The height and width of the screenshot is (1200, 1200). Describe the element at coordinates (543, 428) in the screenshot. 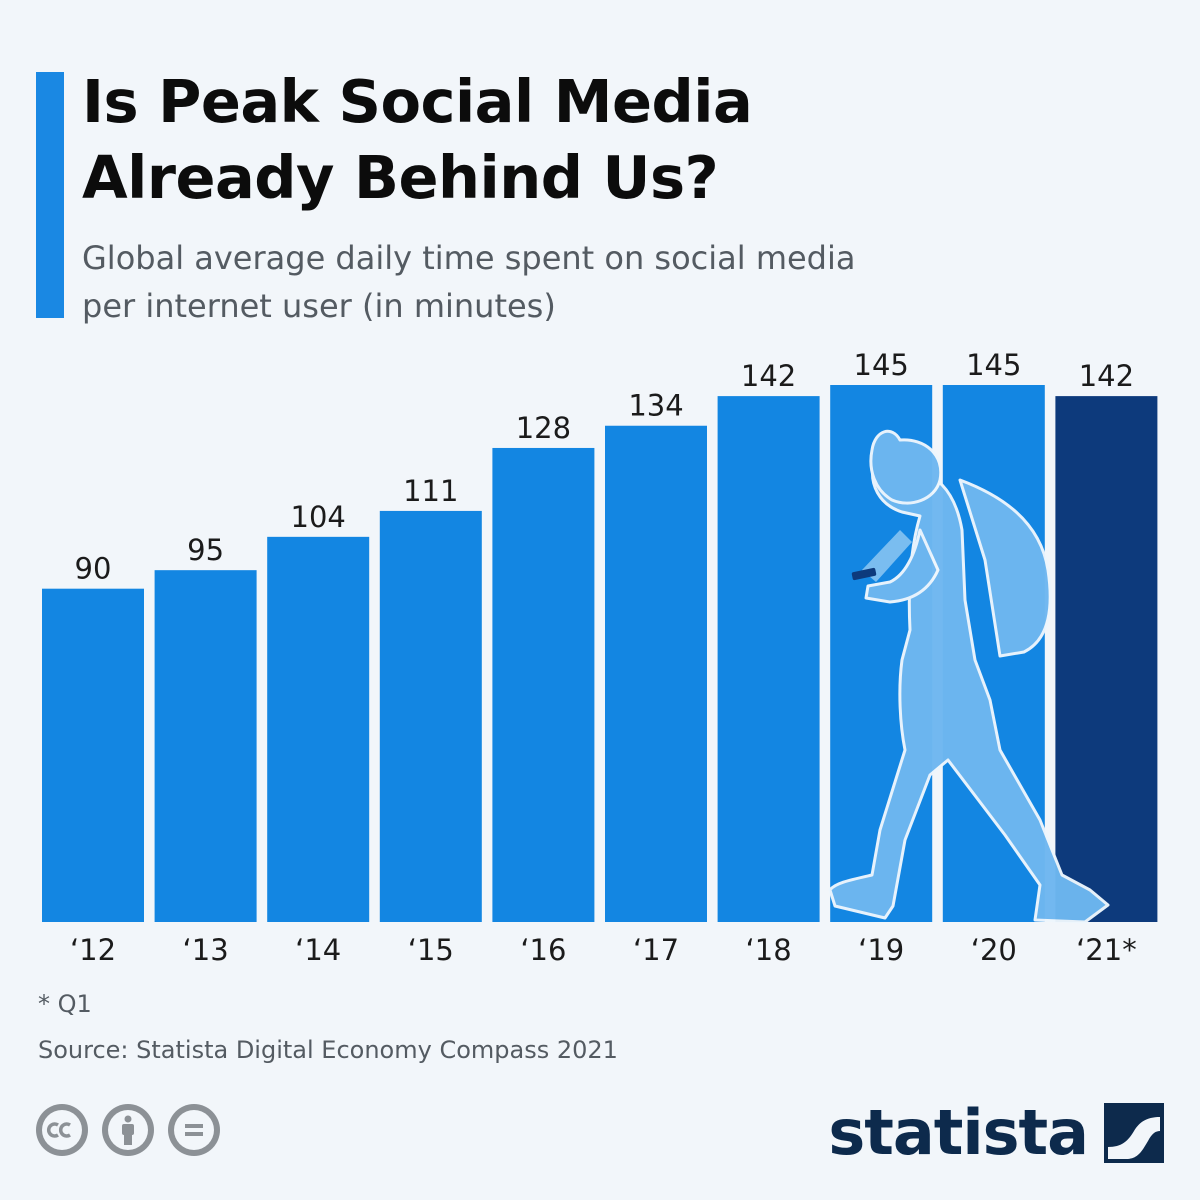

I see `value-label-4: 128` at that location.